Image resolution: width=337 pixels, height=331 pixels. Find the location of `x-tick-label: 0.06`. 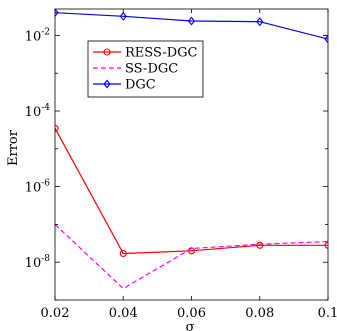

x-tick-label: 0.06 is located at coordinates (191, 313).